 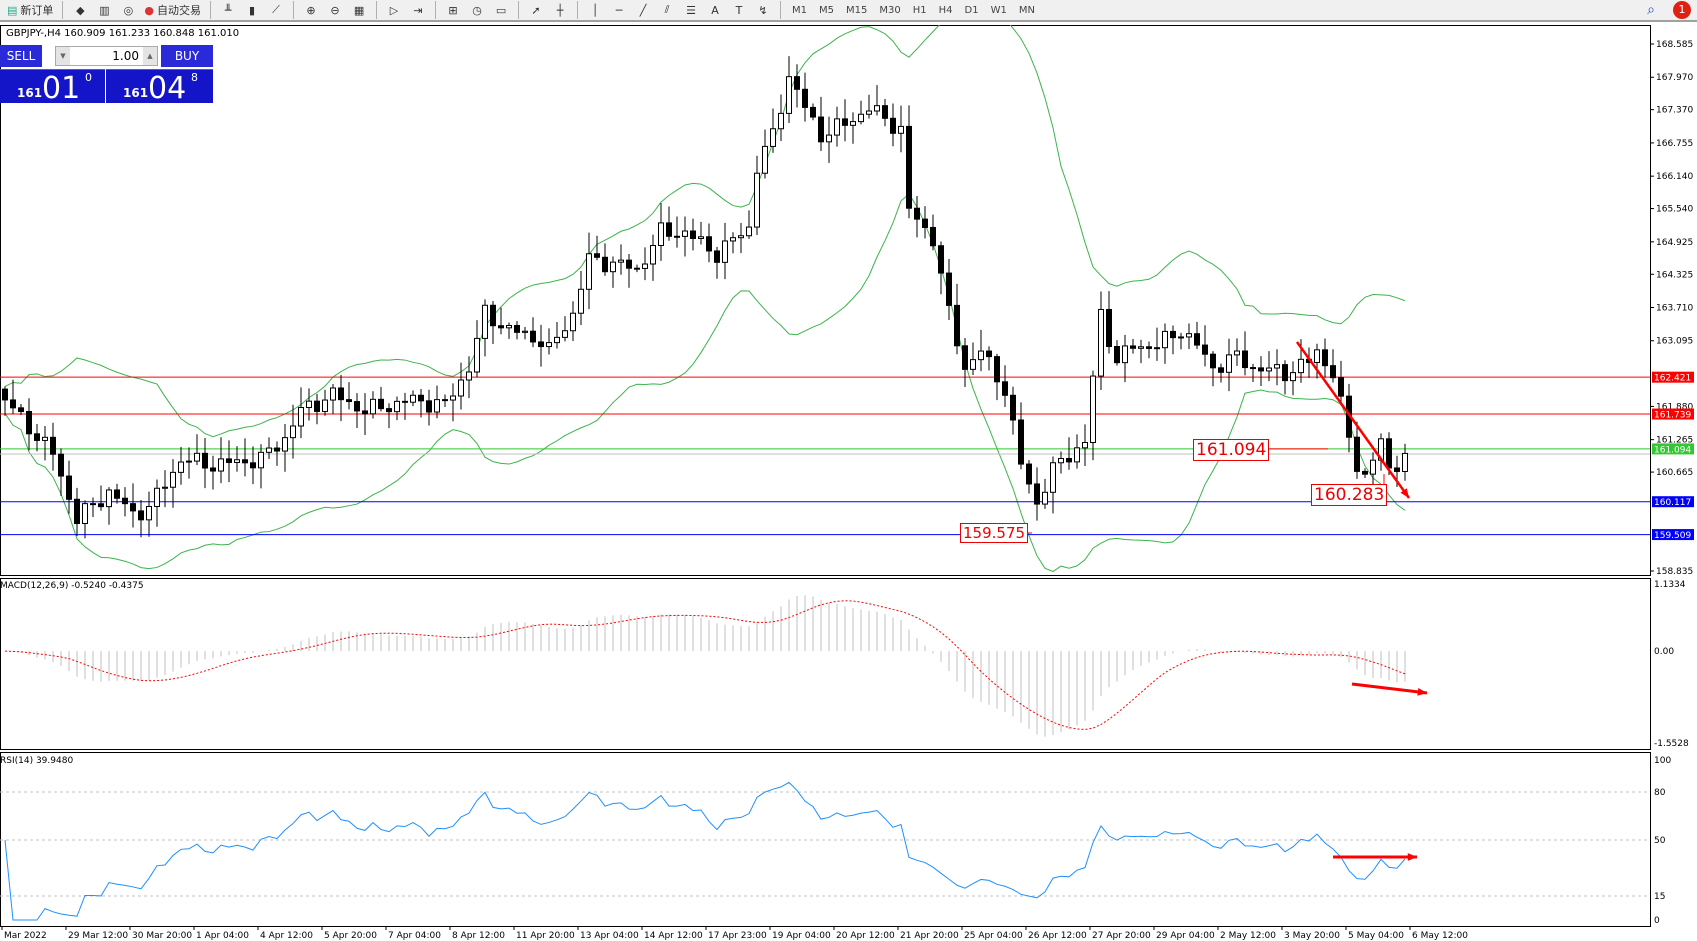 I want to click on equidistant-channel-icon: ⫽, so click(x=667, y=9).